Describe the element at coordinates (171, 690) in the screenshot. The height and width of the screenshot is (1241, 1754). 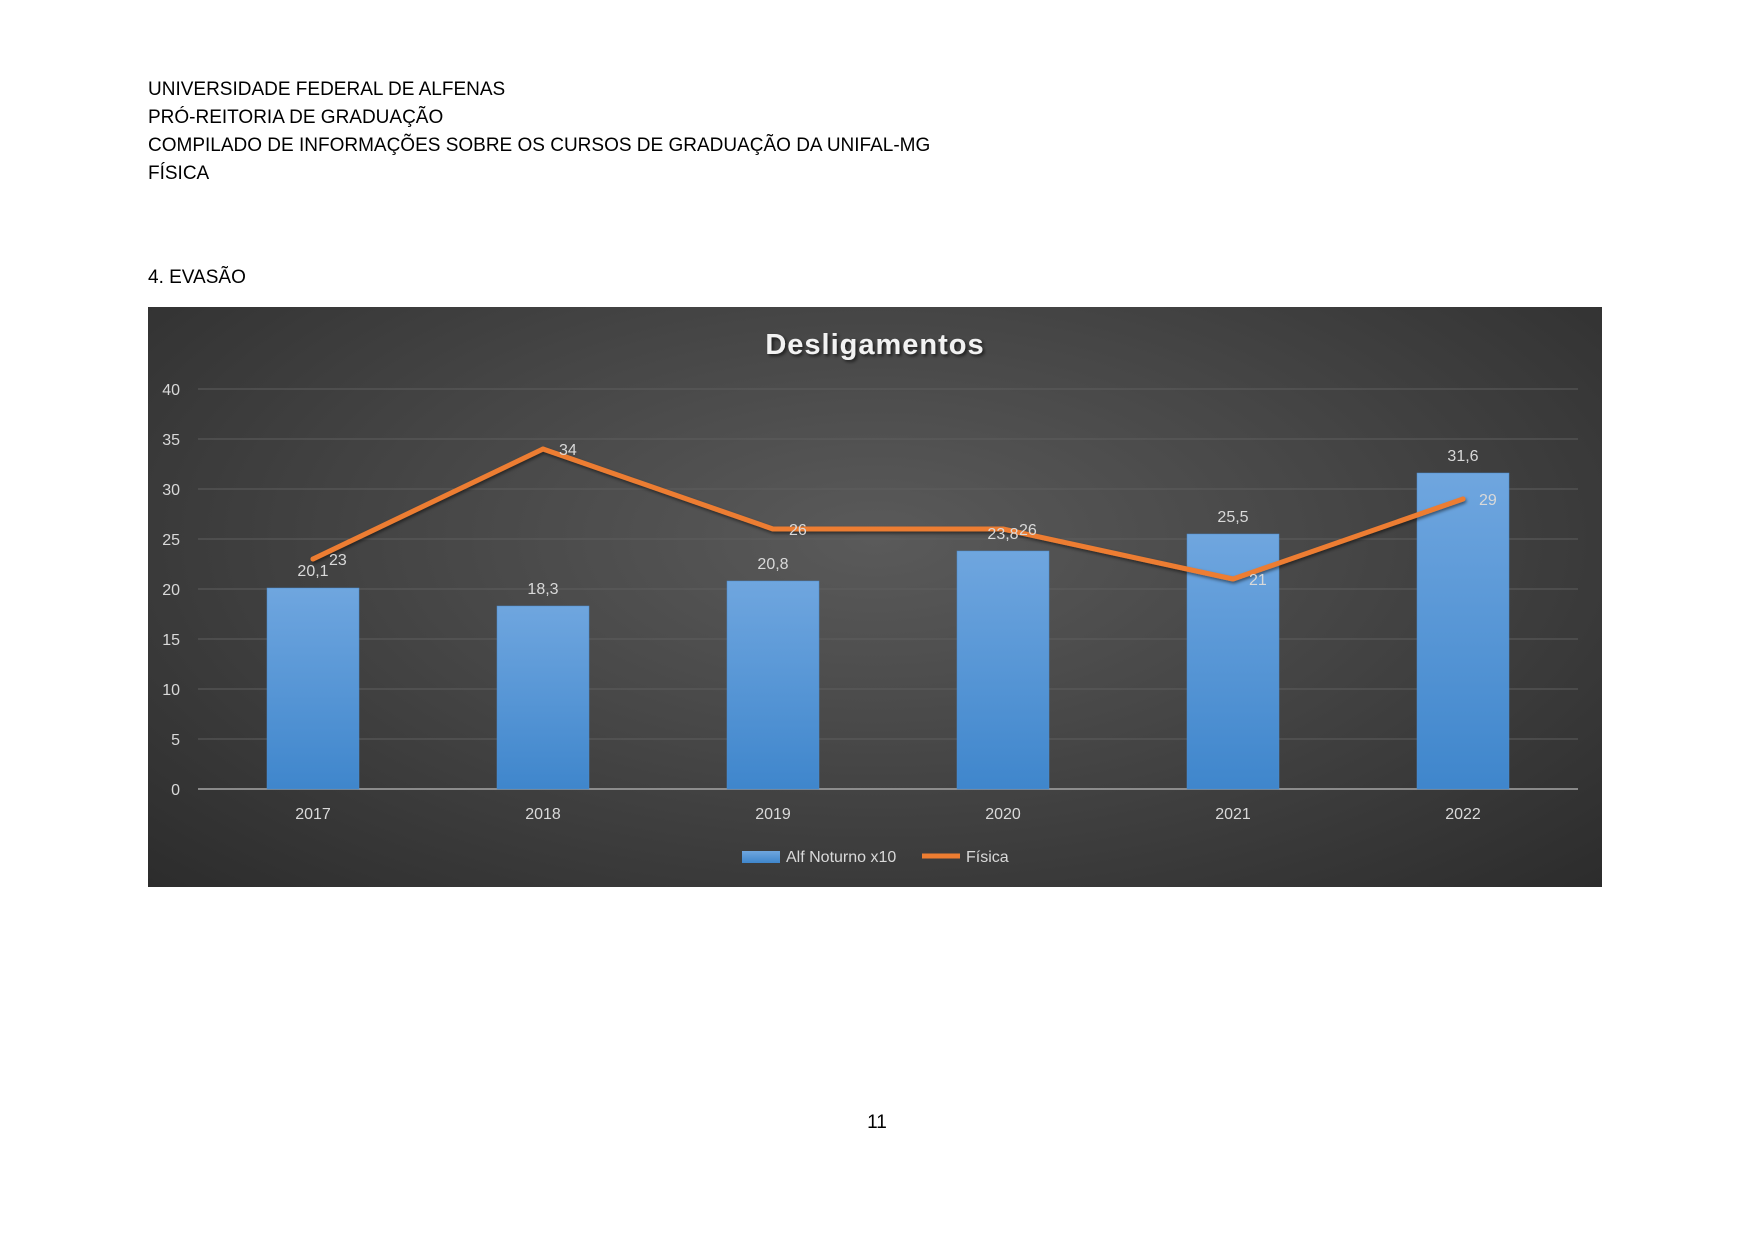
I see `y-tick-label: 10` at that location.